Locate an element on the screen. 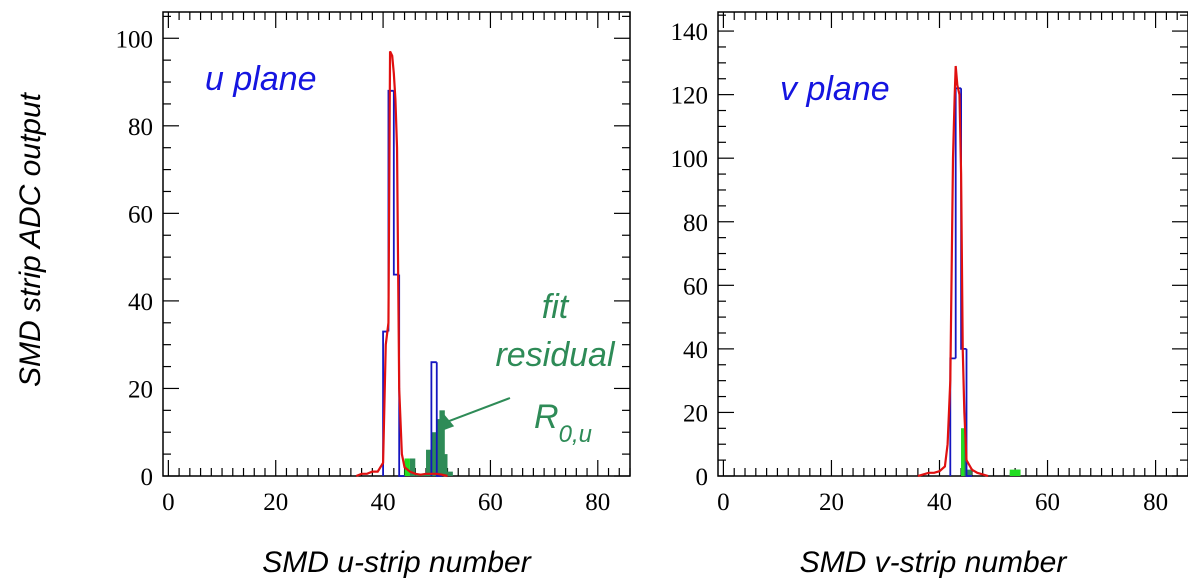  plane-label: u plane is located at coordinates (261, 79).